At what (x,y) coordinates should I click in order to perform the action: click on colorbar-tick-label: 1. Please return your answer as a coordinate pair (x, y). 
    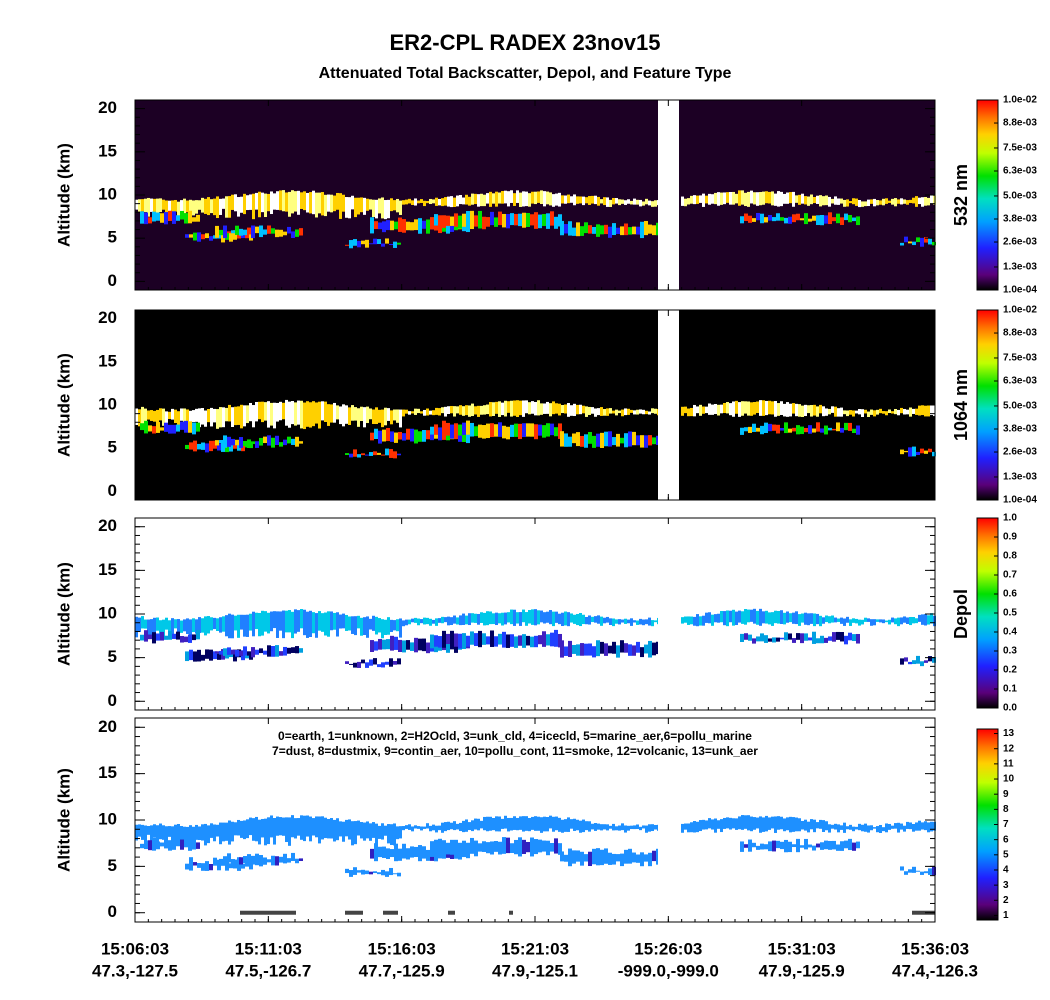
    Looking at the image, I should click on (1006, 915).